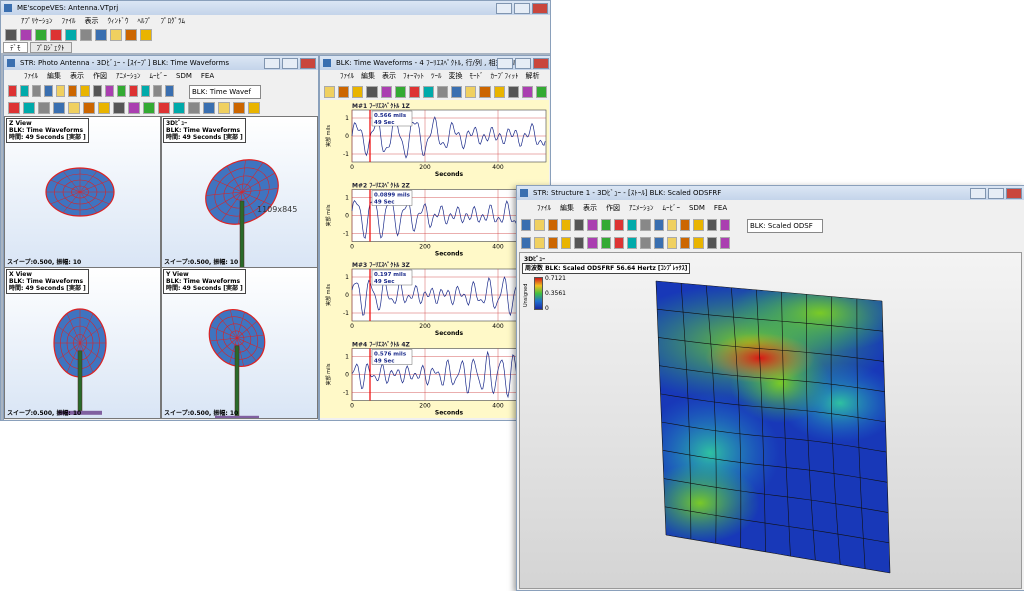  What do you see at coordinates (37, 21) in the screenshot?
I see `menu-item: ｱﾌﾟﾘｹｰｼｮﾝ` at bounding box center [37, 21].